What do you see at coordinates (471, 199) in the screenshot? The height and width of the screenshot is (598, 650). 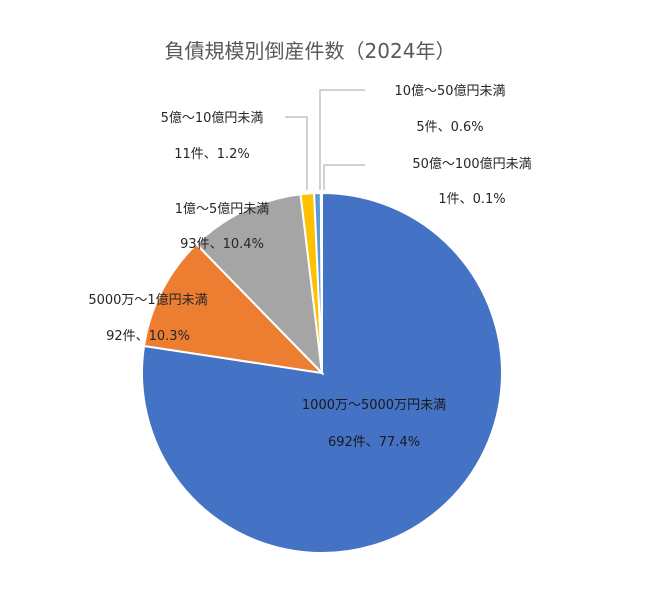 I see `slice-label-value-5: 1件、0.1%` at bounding box center [471, 199].